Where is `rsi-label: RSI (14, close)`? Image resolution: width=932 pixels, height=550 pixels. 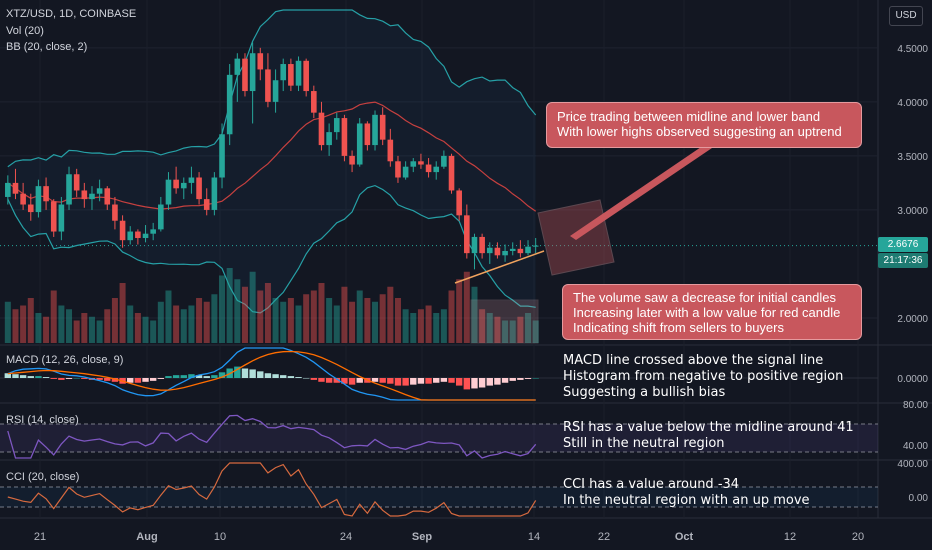
rsi-label: RSI (14, close) is located at coordinates (42, 420).